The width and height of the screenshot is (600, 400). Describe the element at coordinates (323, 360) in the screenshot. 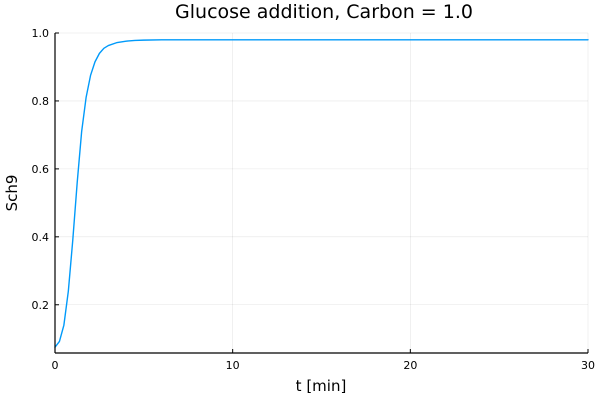

I see `x-axis-ticks: 0 10 20 30` at that location.